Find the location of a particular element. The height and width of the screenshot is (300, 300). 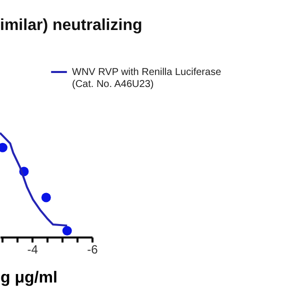

x-tick-label: -6 is located at coordinates (92, 249).